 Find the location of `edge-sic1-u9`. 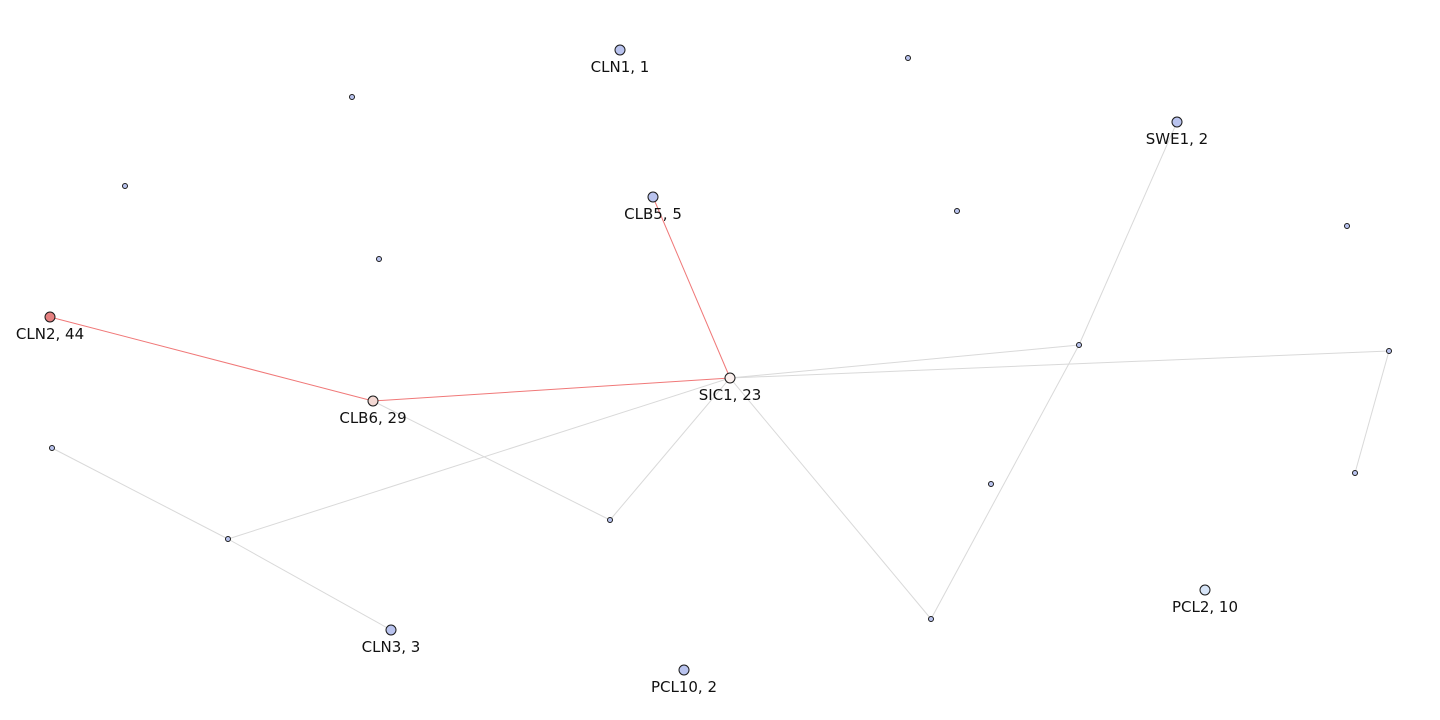

edge-sic1-u9 is located at coordinates (1059, 364).